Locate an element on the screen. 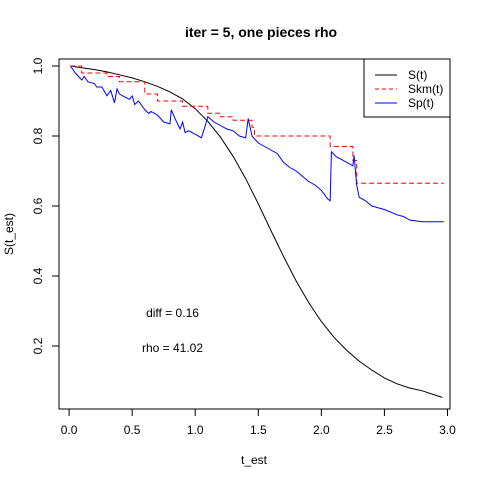 This screenshot has height=480, width=480. x-tick-label: 2.5 is located at coordinates (384, 430).